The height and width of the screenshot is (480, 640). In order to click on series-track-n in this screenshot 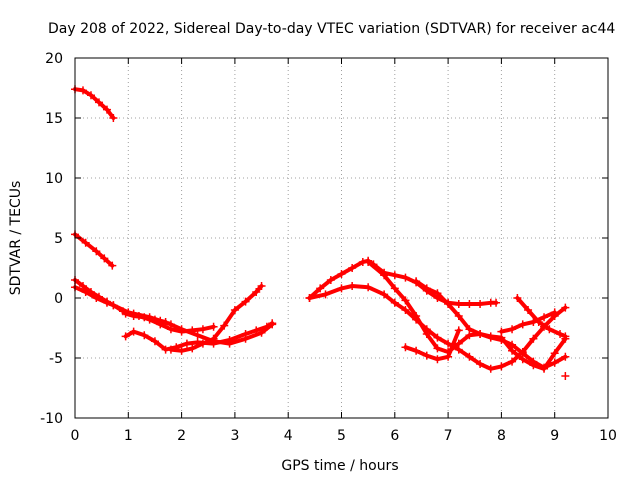, I will do `click(528, 322)`.